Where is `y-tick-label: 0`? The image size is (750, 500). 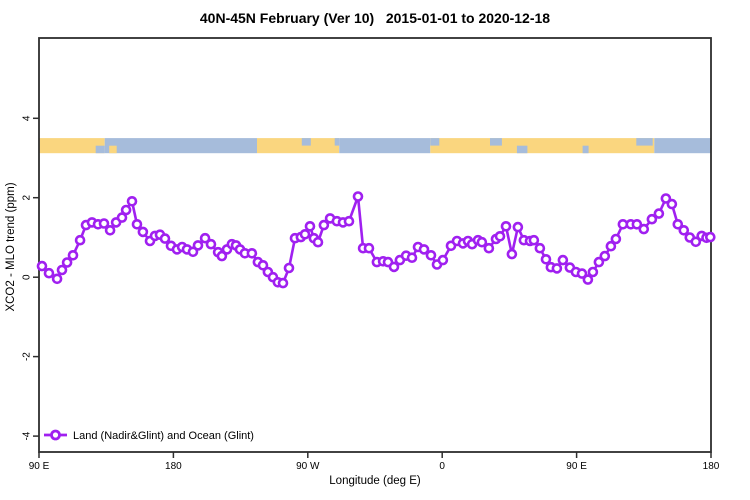
y-tick-label: 0 is located at coordinates (27, 277).